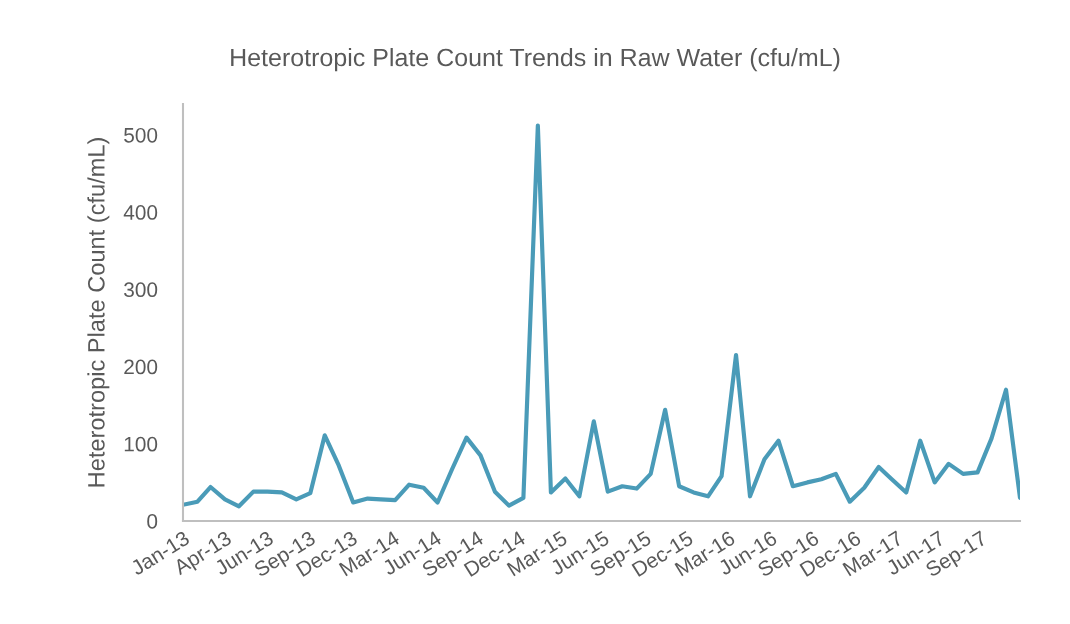 This screenshot has height=624, width=1070. Describe the element at coordinates (141, 444) in the screenshot. I see `y-tick-label: 100` at that location.